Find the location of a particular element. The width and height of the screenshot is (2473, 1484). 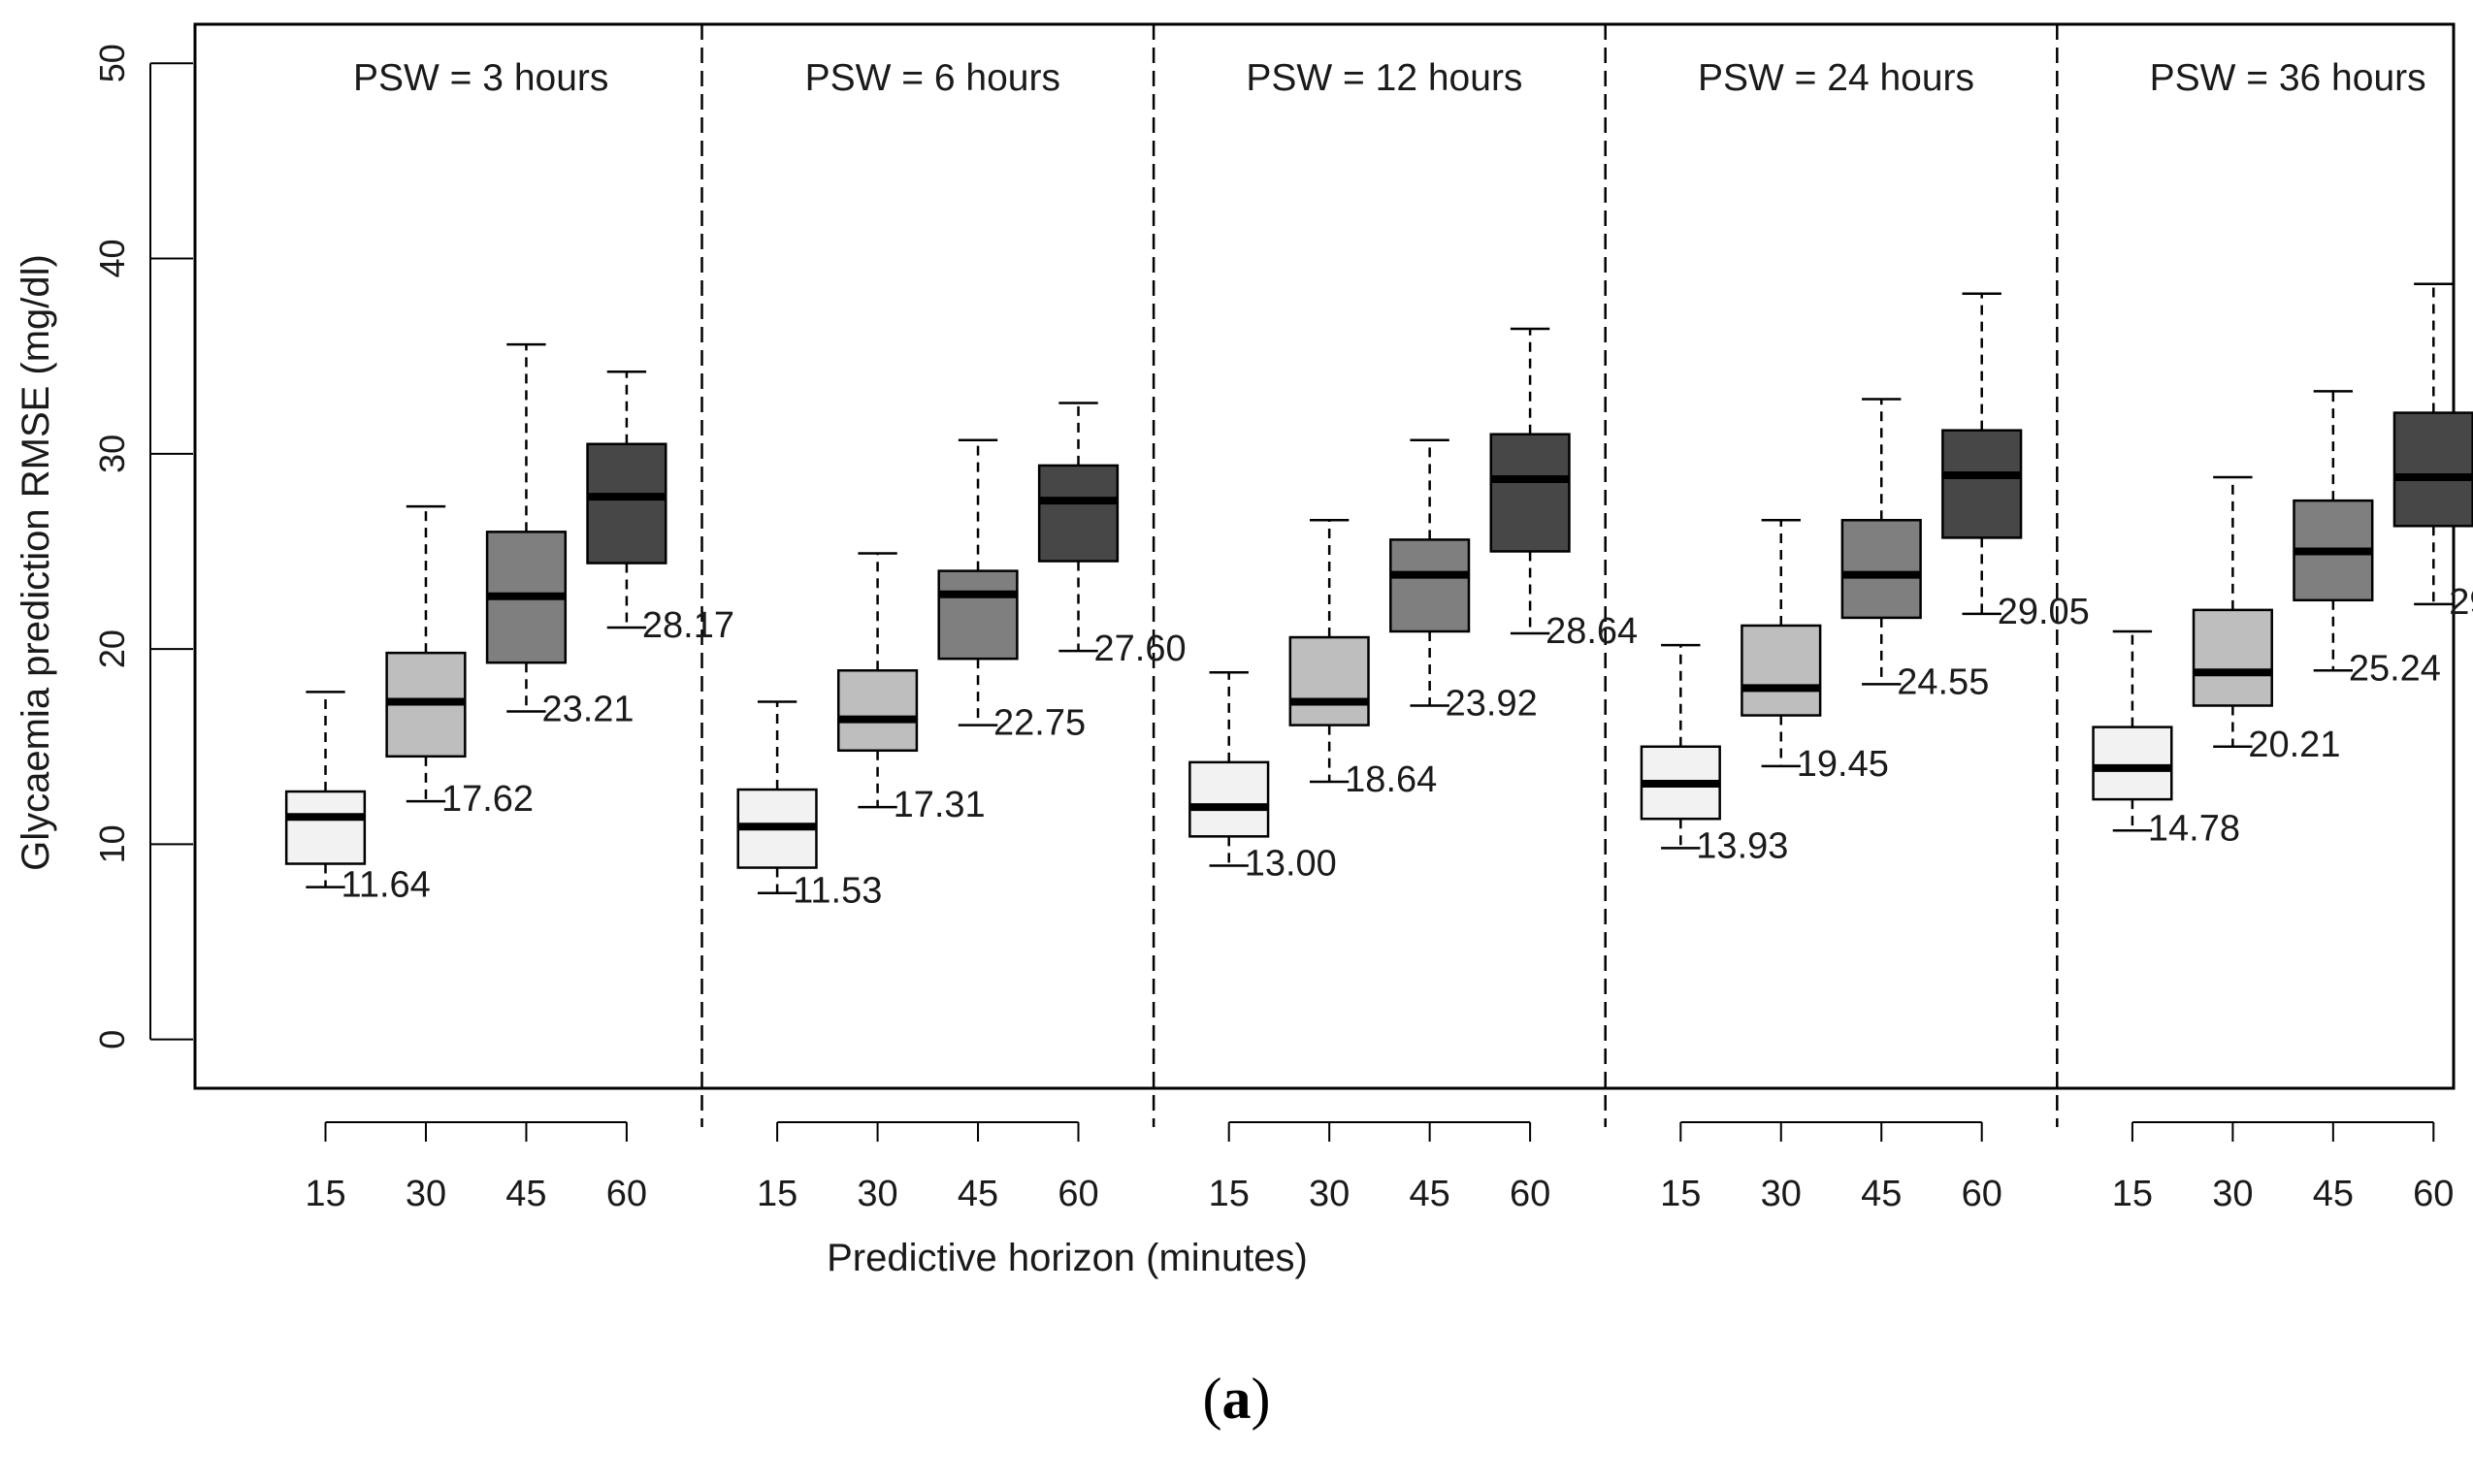

panel-title: PSW = 36 hours is located at coordinates (2288, 78).